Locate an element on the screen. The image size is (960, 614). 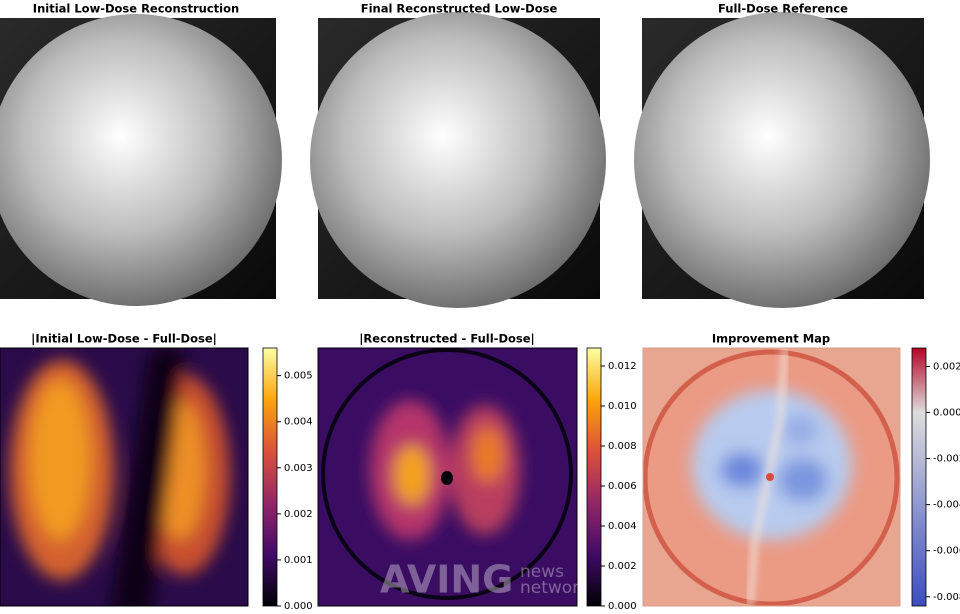
colorbar-tick-label: -0.004 is located at coordinates (946, 505).